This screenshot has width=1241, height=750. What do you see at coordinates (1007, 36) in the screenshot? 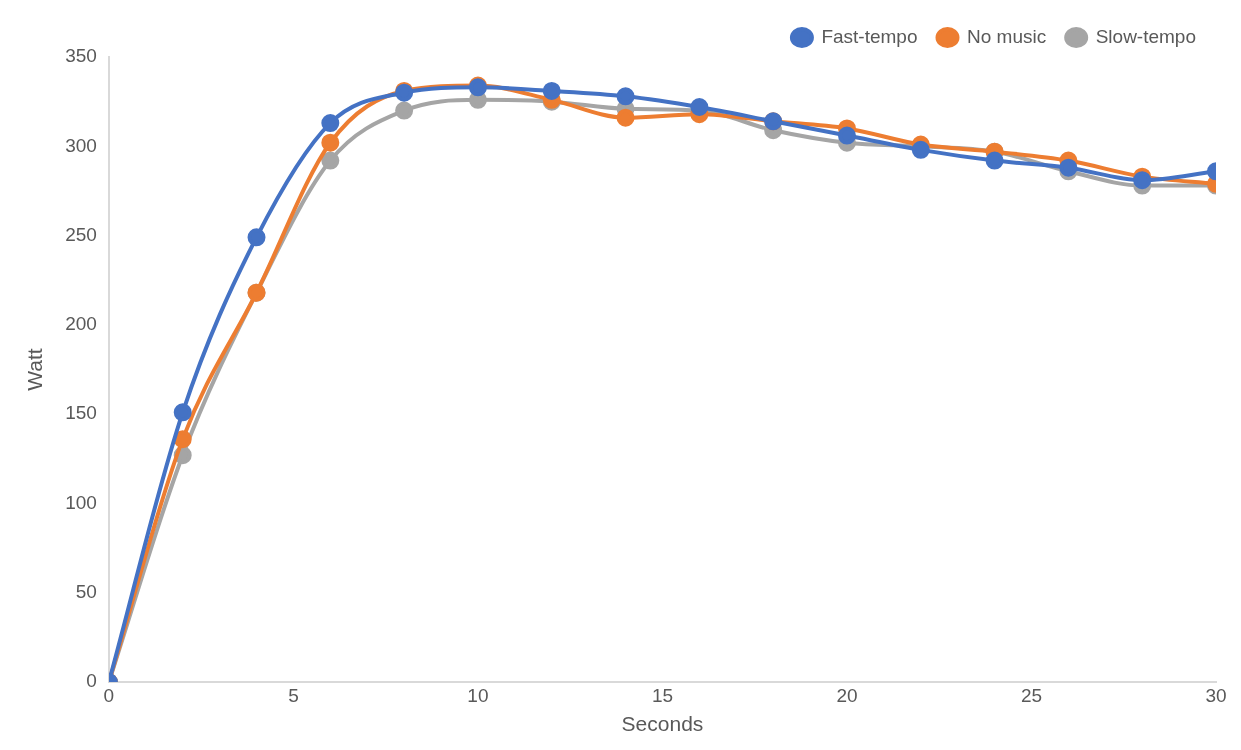
I see `legend-label: No music` at bounding box center [1007, 36].